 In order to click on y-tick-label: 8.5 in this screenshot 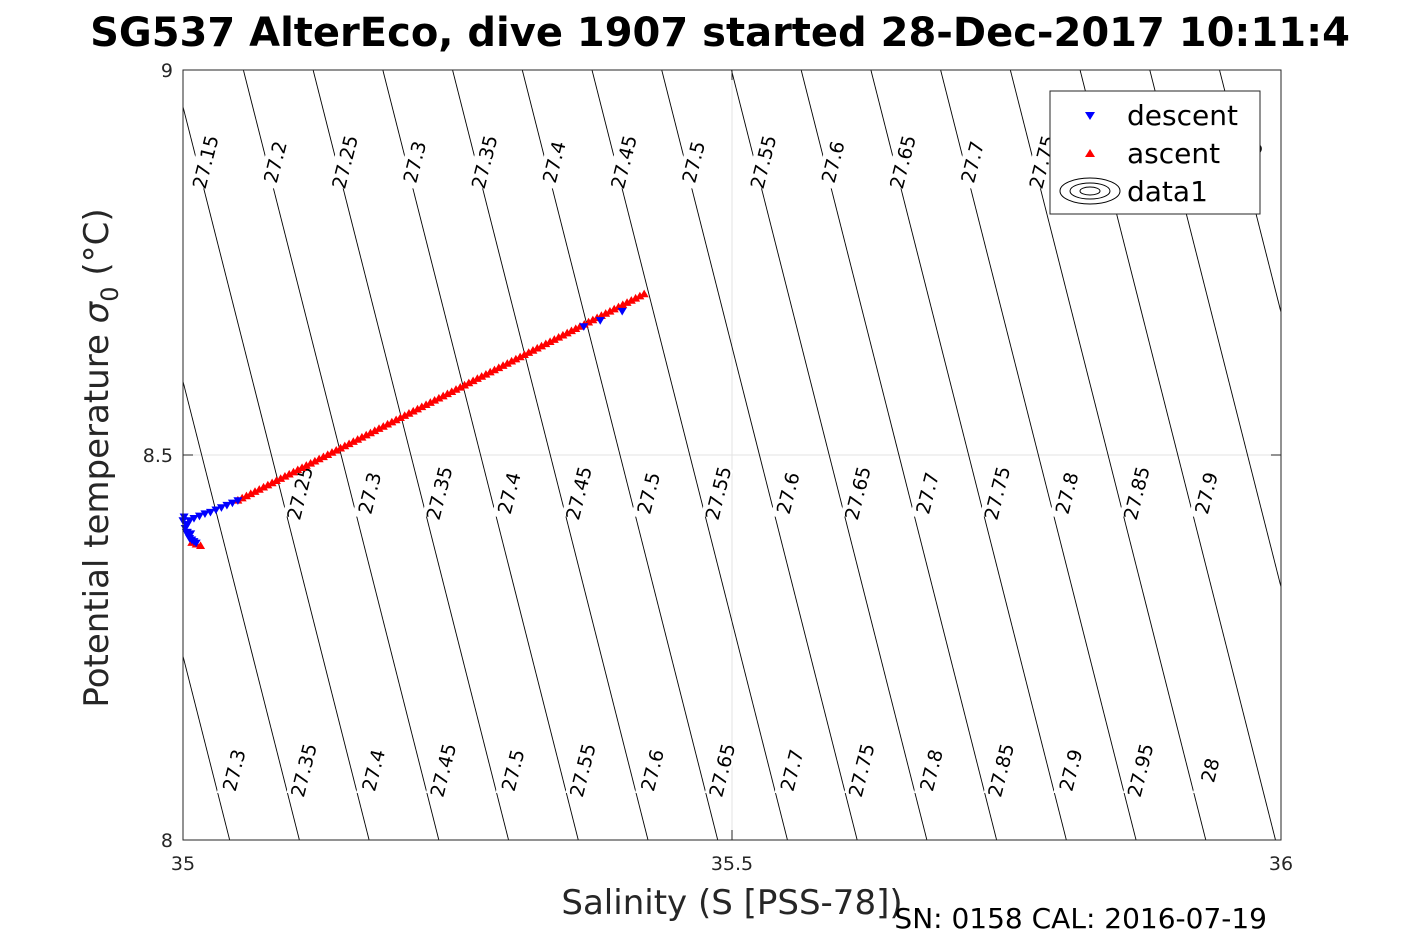, I will do `click(158, 456)`.